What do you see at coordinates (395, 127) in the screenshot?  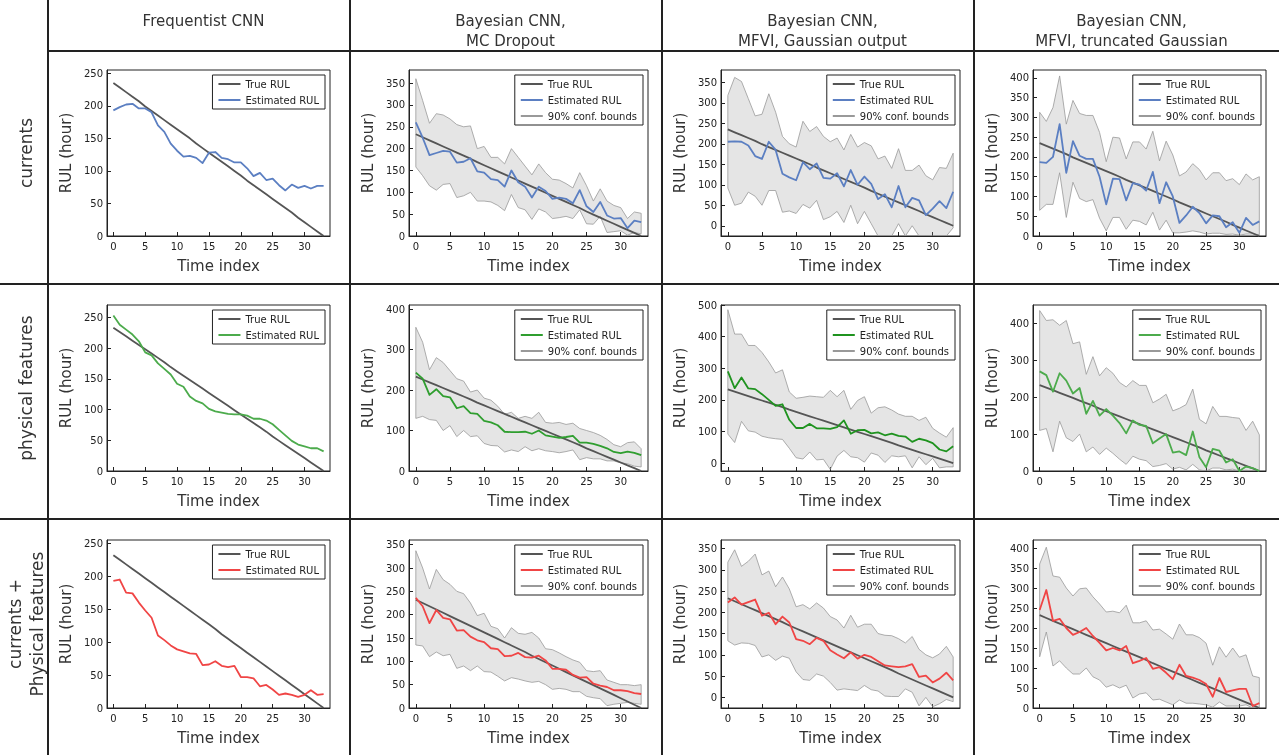 I see `y-tick-label: 250` at bounding box center [395, 127].